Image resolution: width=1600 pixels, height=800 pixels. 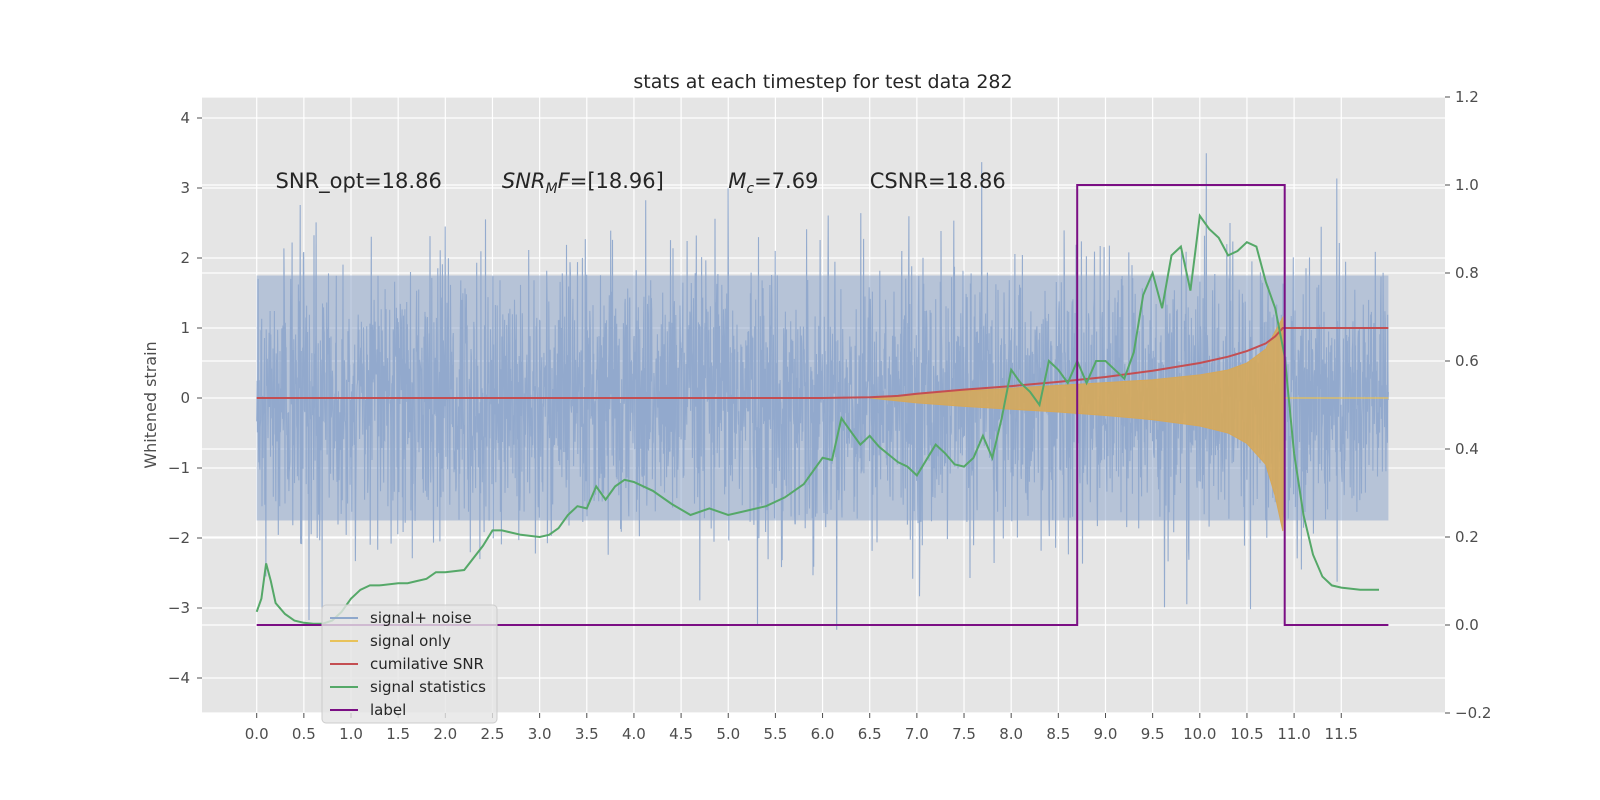 What do you see at coordinates (185, 258) in the screenshot?
I see `y-tick-label-6: 2` at bounding box center [185, 258].